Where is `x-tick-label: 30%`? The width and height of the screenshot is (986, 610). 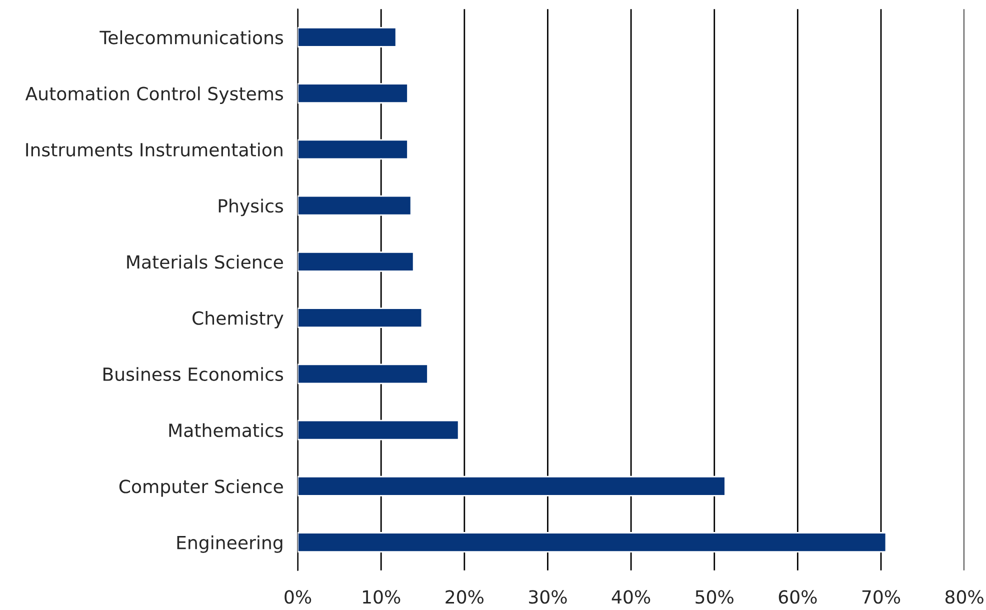
x-tick-label: 30% is located at coordinates (548, 597).